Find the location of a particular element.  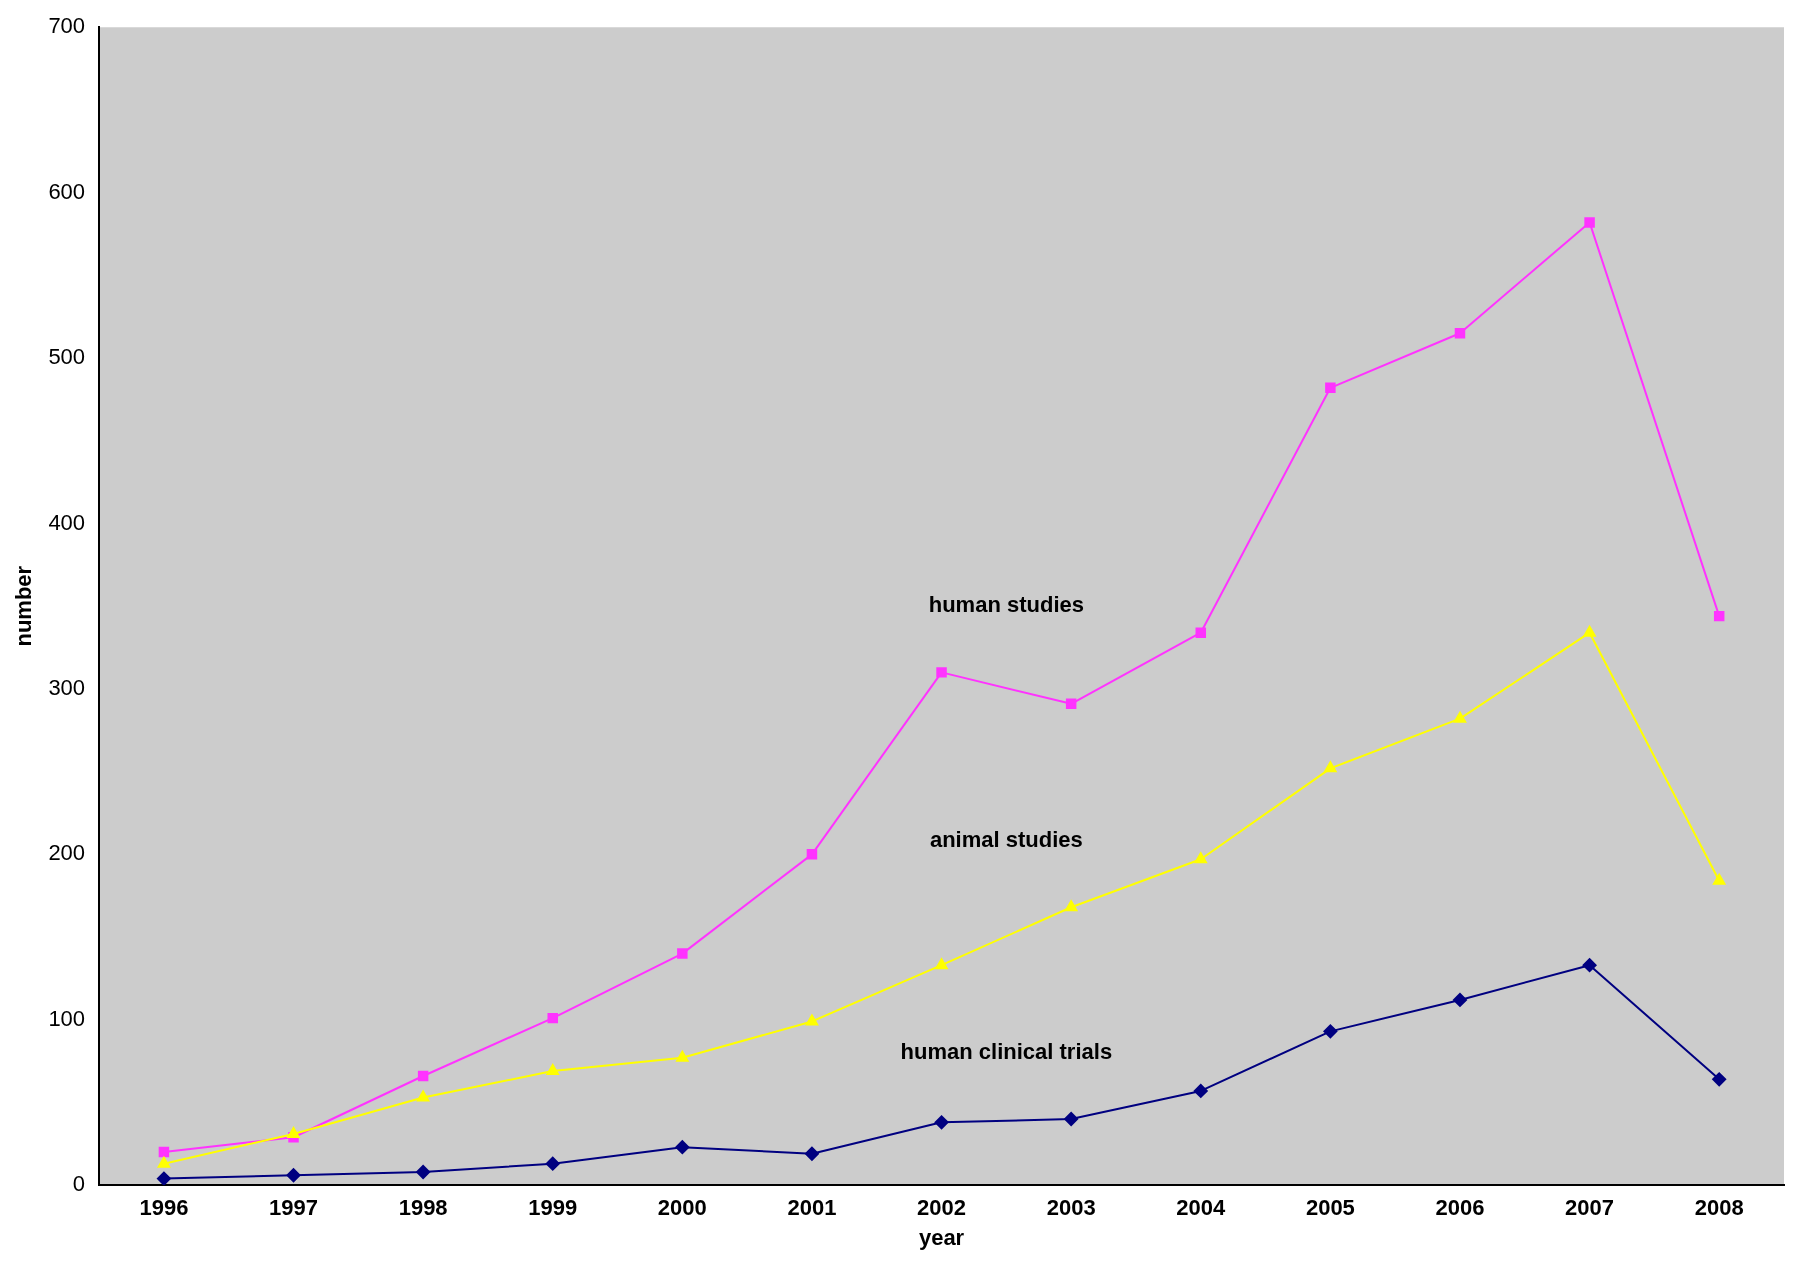

y-tick-label: 200 is located at coordinates (67, 853).